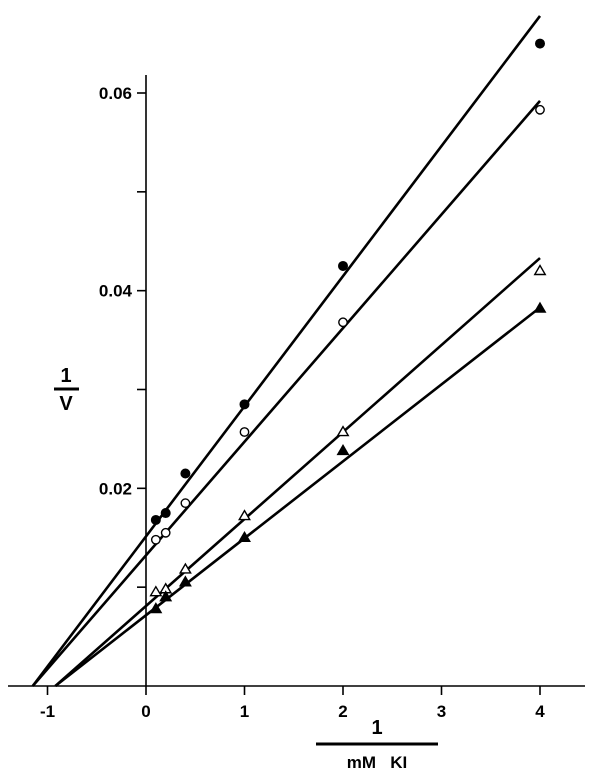 The height and width of the screenshot is (782, 593). Describe the element at coordinates (377, 762) in the screenshot. I see `x-axis-label-denominator: mM KI` at that location.